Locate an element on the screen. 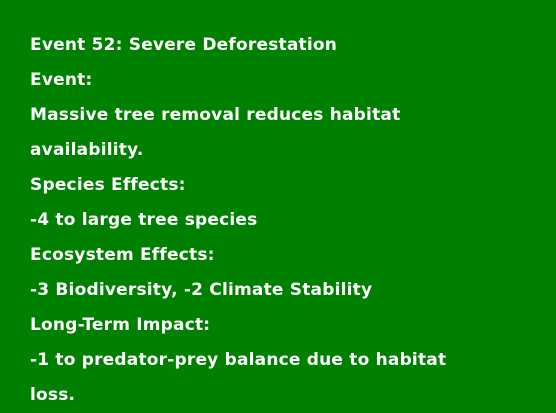 Image resolution: width=556 pixels, height=413 pixels. event-description-line-2: availability. is located at coordinates (87, 150).